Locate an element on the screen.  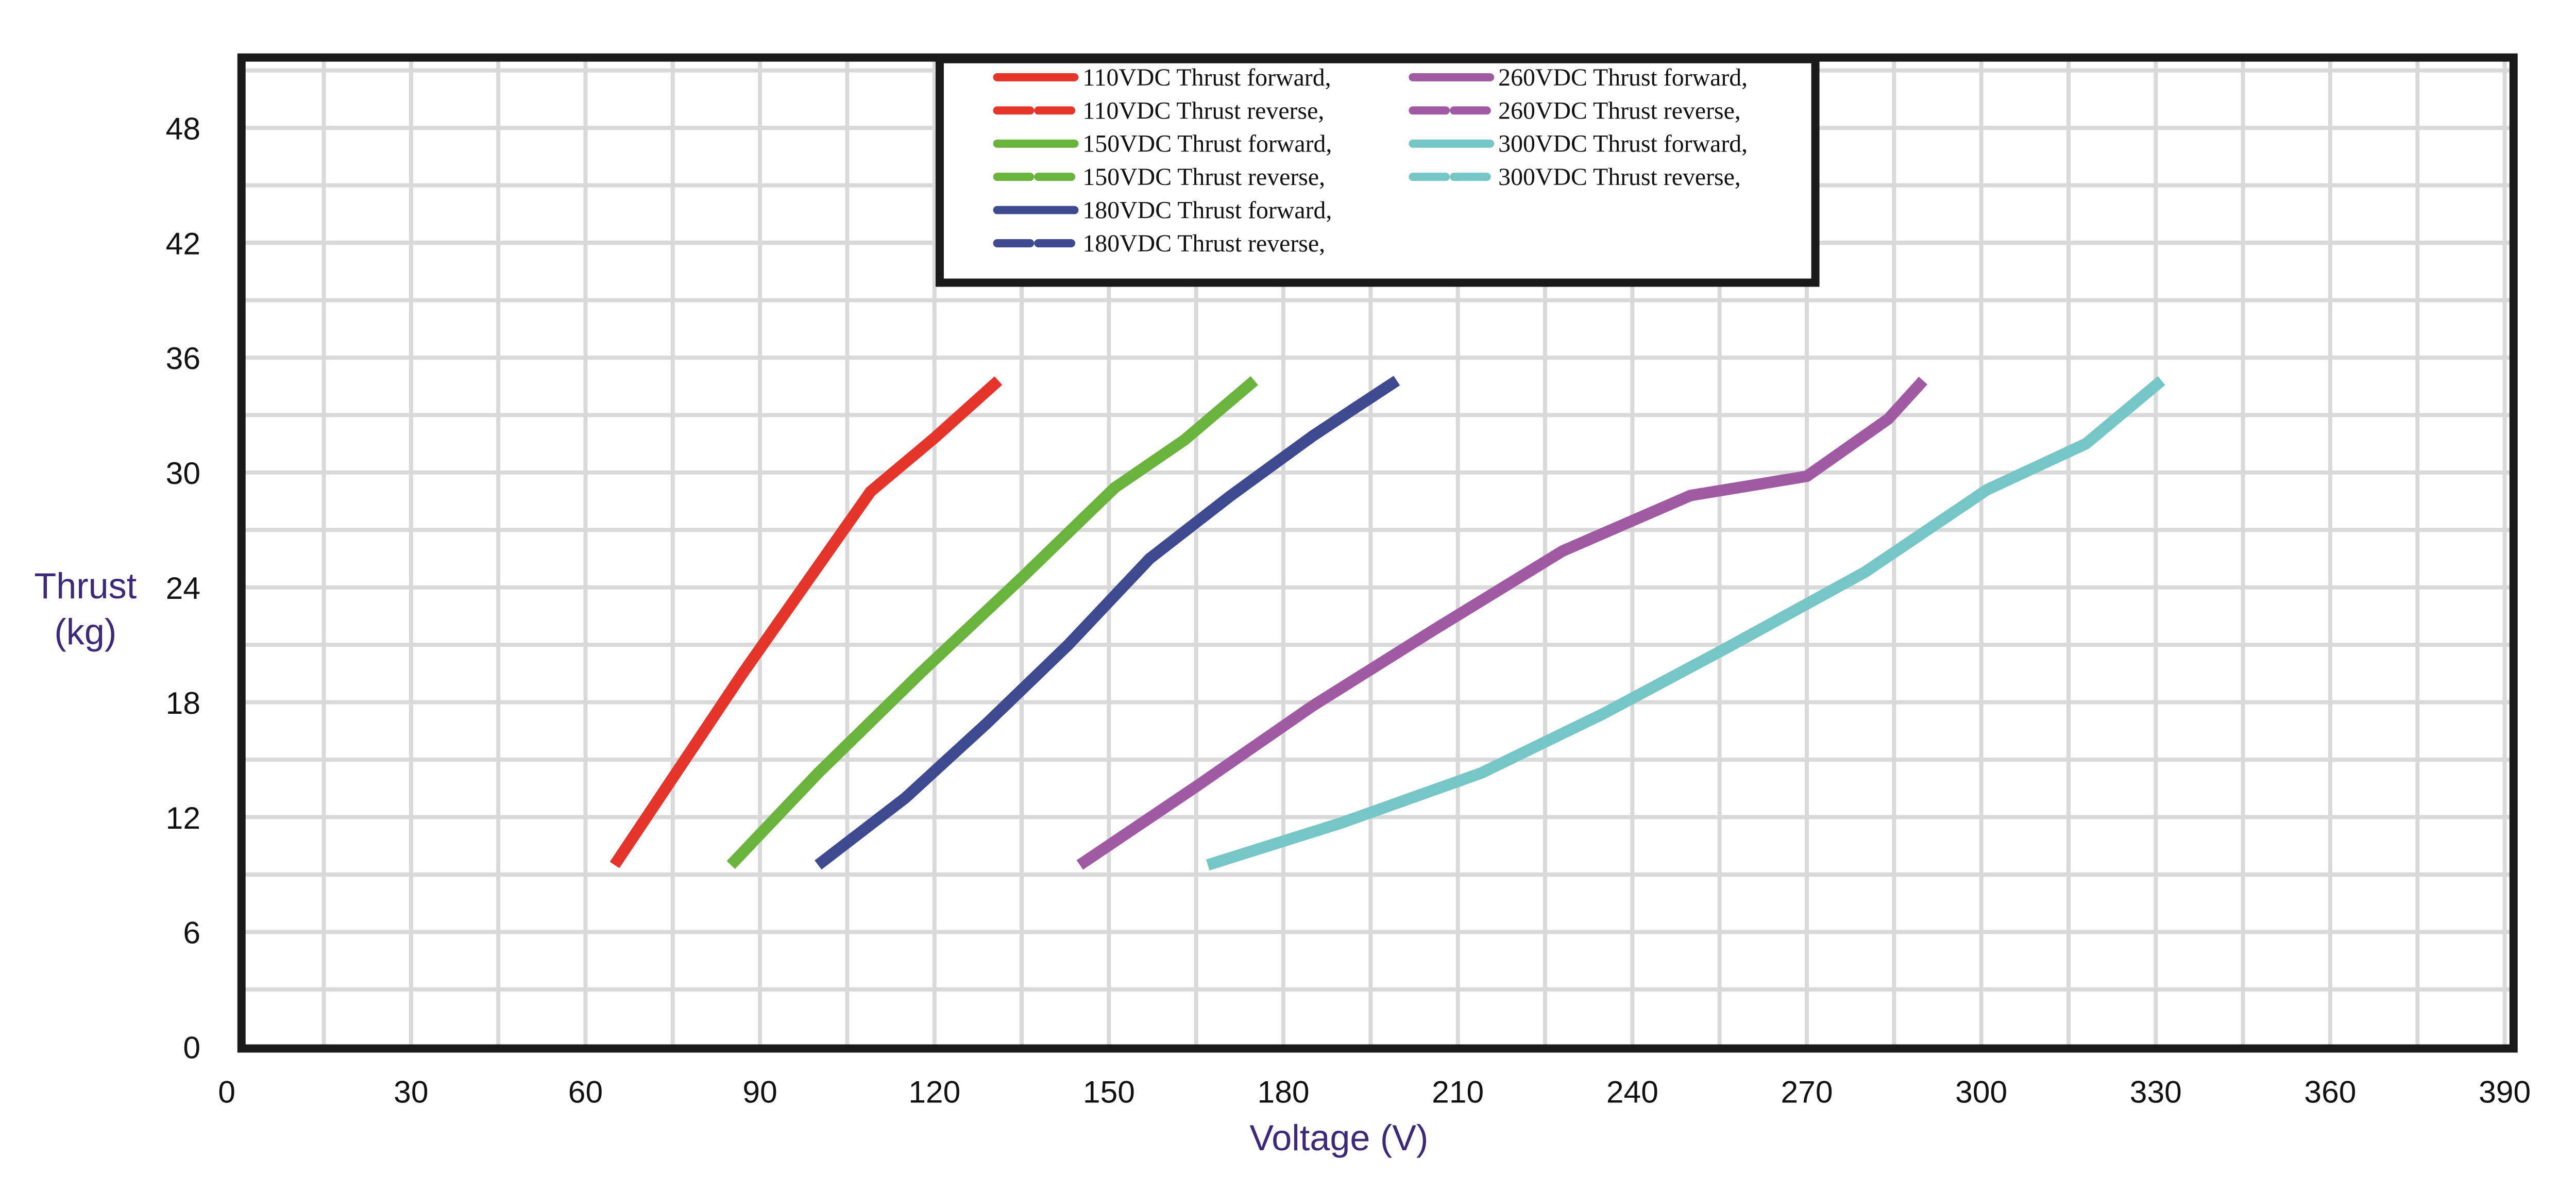
x-axis-ticks: 0 30 60 90 120 150 180 210 240 270 300 330 360 390 is located at coordinates (1375, 1092).